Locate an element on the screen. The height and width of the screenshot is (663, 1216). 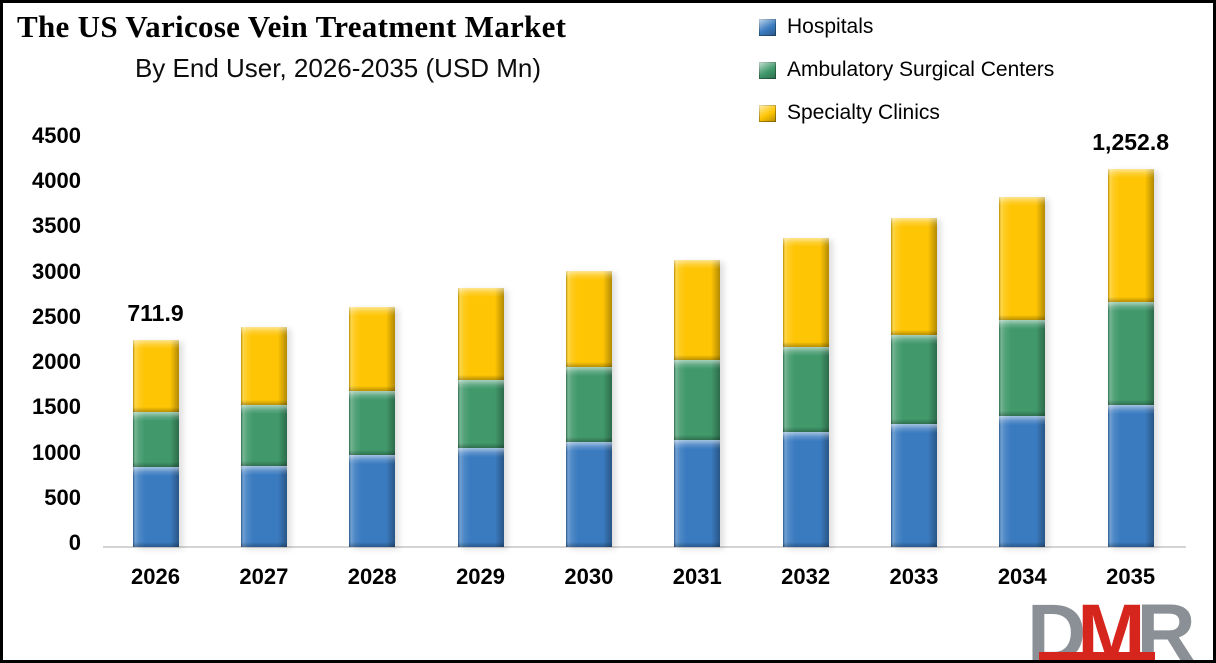
legend-item-hospitals: Hospitals is located at coordinates (906, 27).